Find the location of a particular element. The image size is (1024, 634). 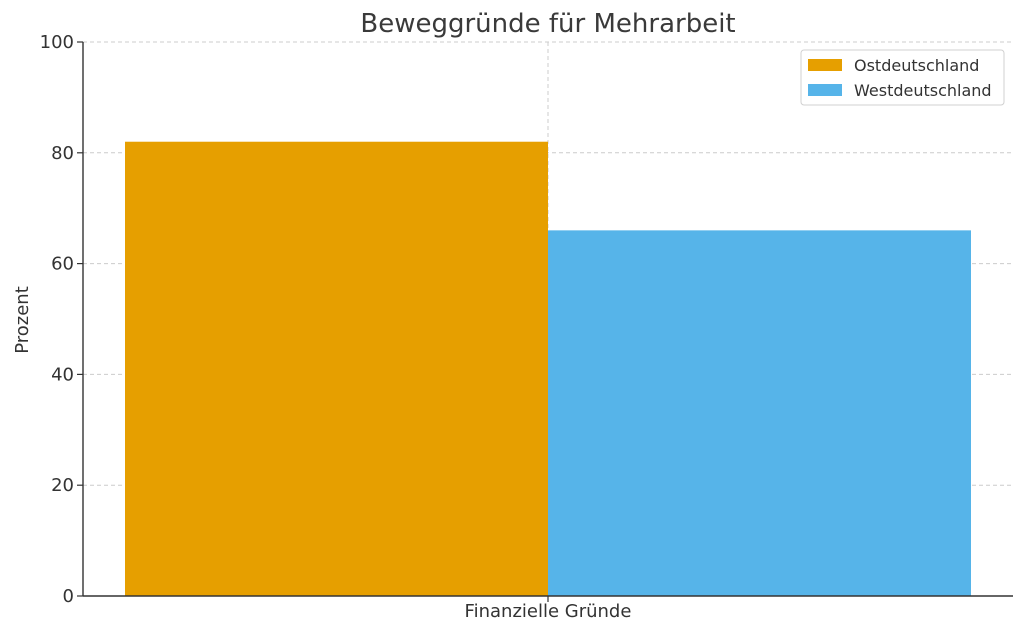

legend-swatch-ostdeutschland is located at coordinates (825, 65).